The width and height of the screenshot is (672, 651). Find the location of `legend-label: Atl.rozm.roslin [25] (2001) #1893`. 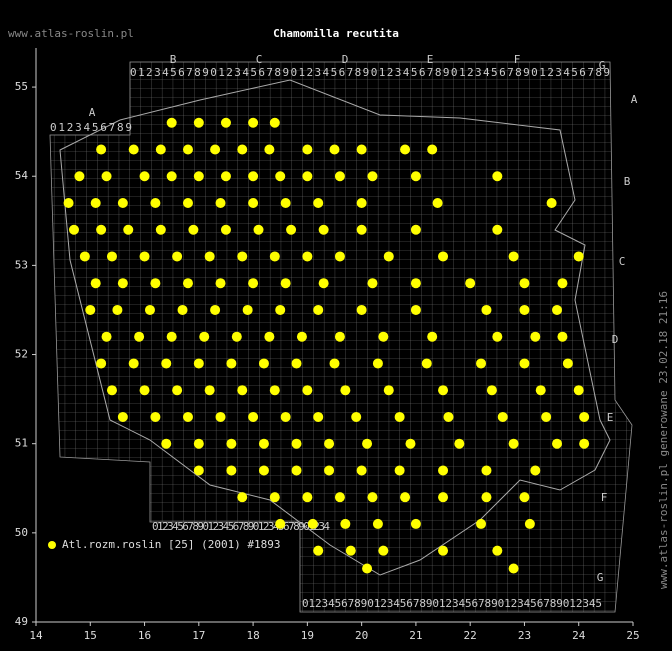

legend-label: Atl.rozm.roslin [25] (2001) #1893 is located at coordinates (171, 544).